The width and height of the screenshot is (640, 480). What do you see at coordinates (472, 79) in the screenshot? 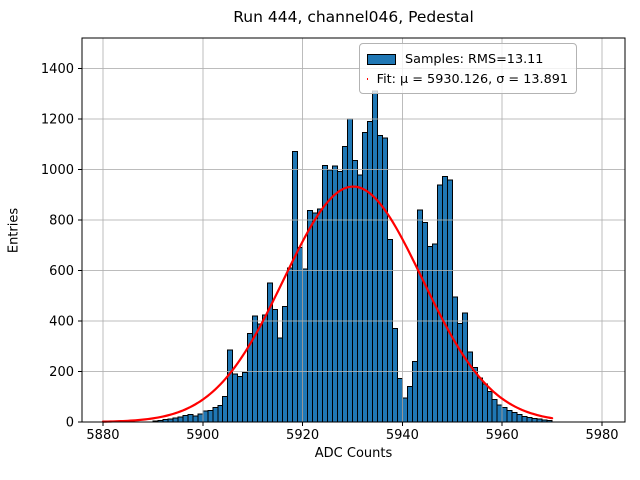
I see `legend-fit-label: Fit: μ = 5930.126, σ = 13.891` at bounding box center [472, 79].